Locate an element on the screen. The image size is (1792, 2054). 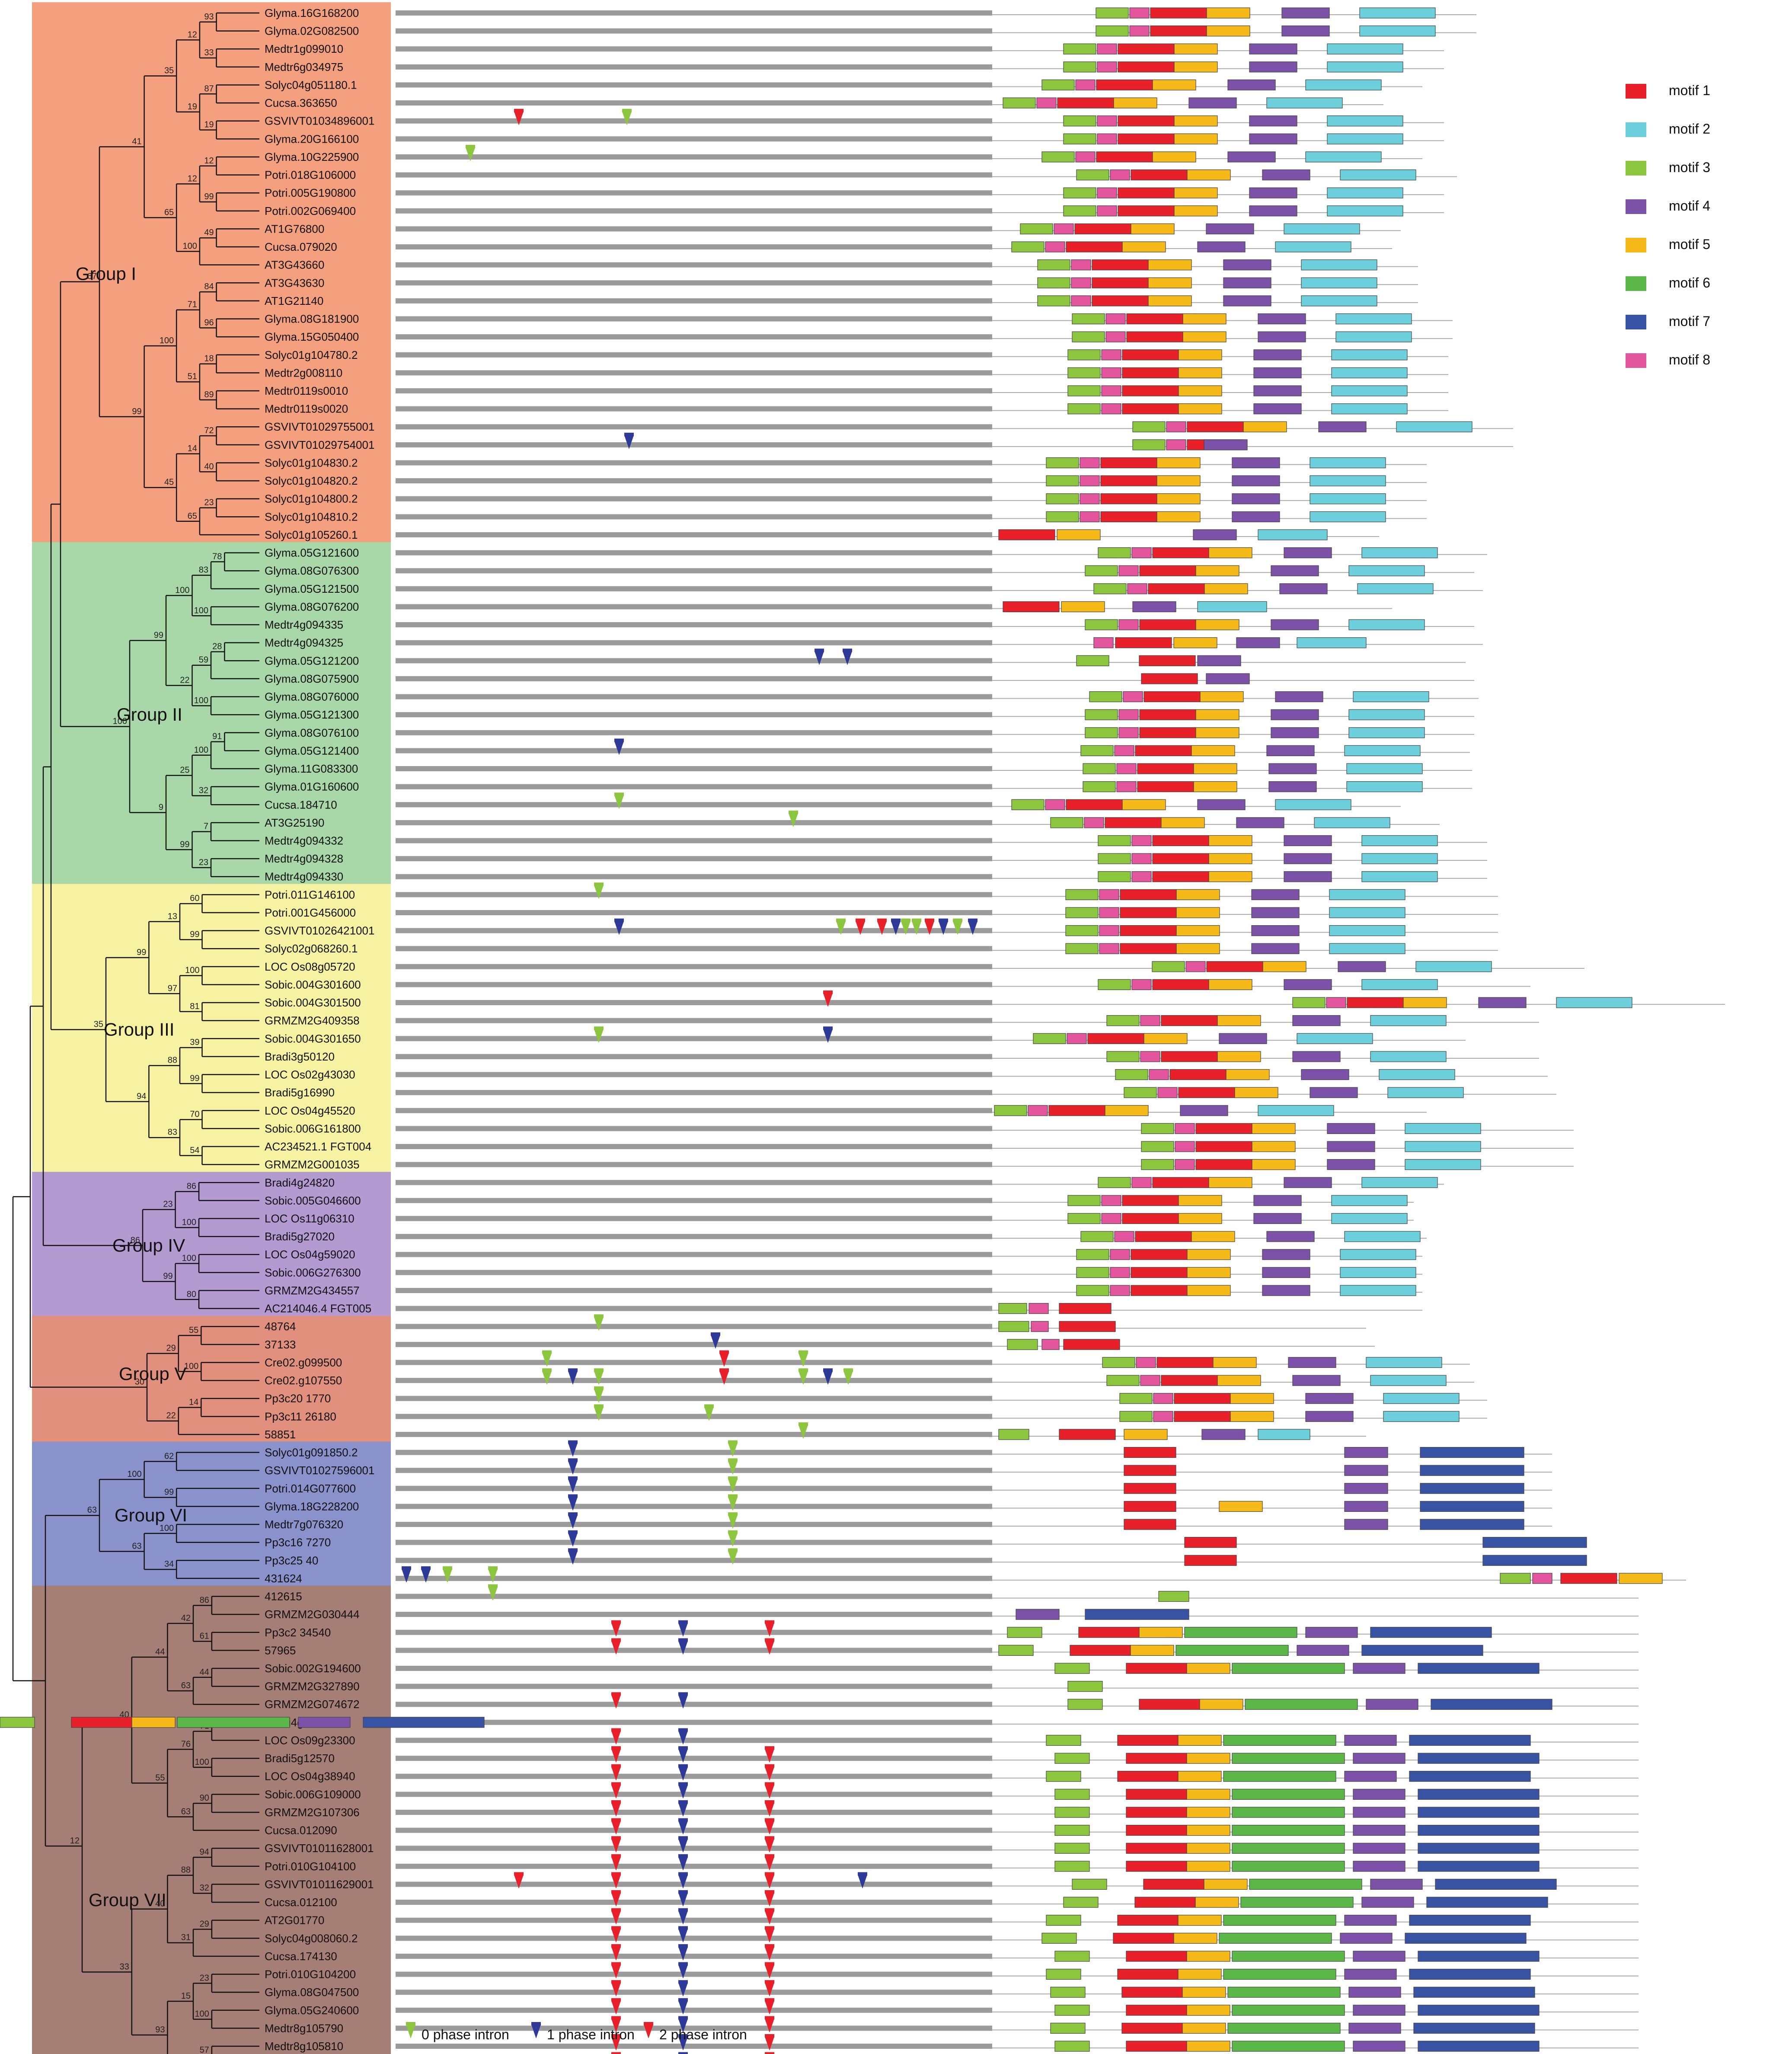
gene-label: LOC Os11g06310 is located at coordinates (310, 1218).